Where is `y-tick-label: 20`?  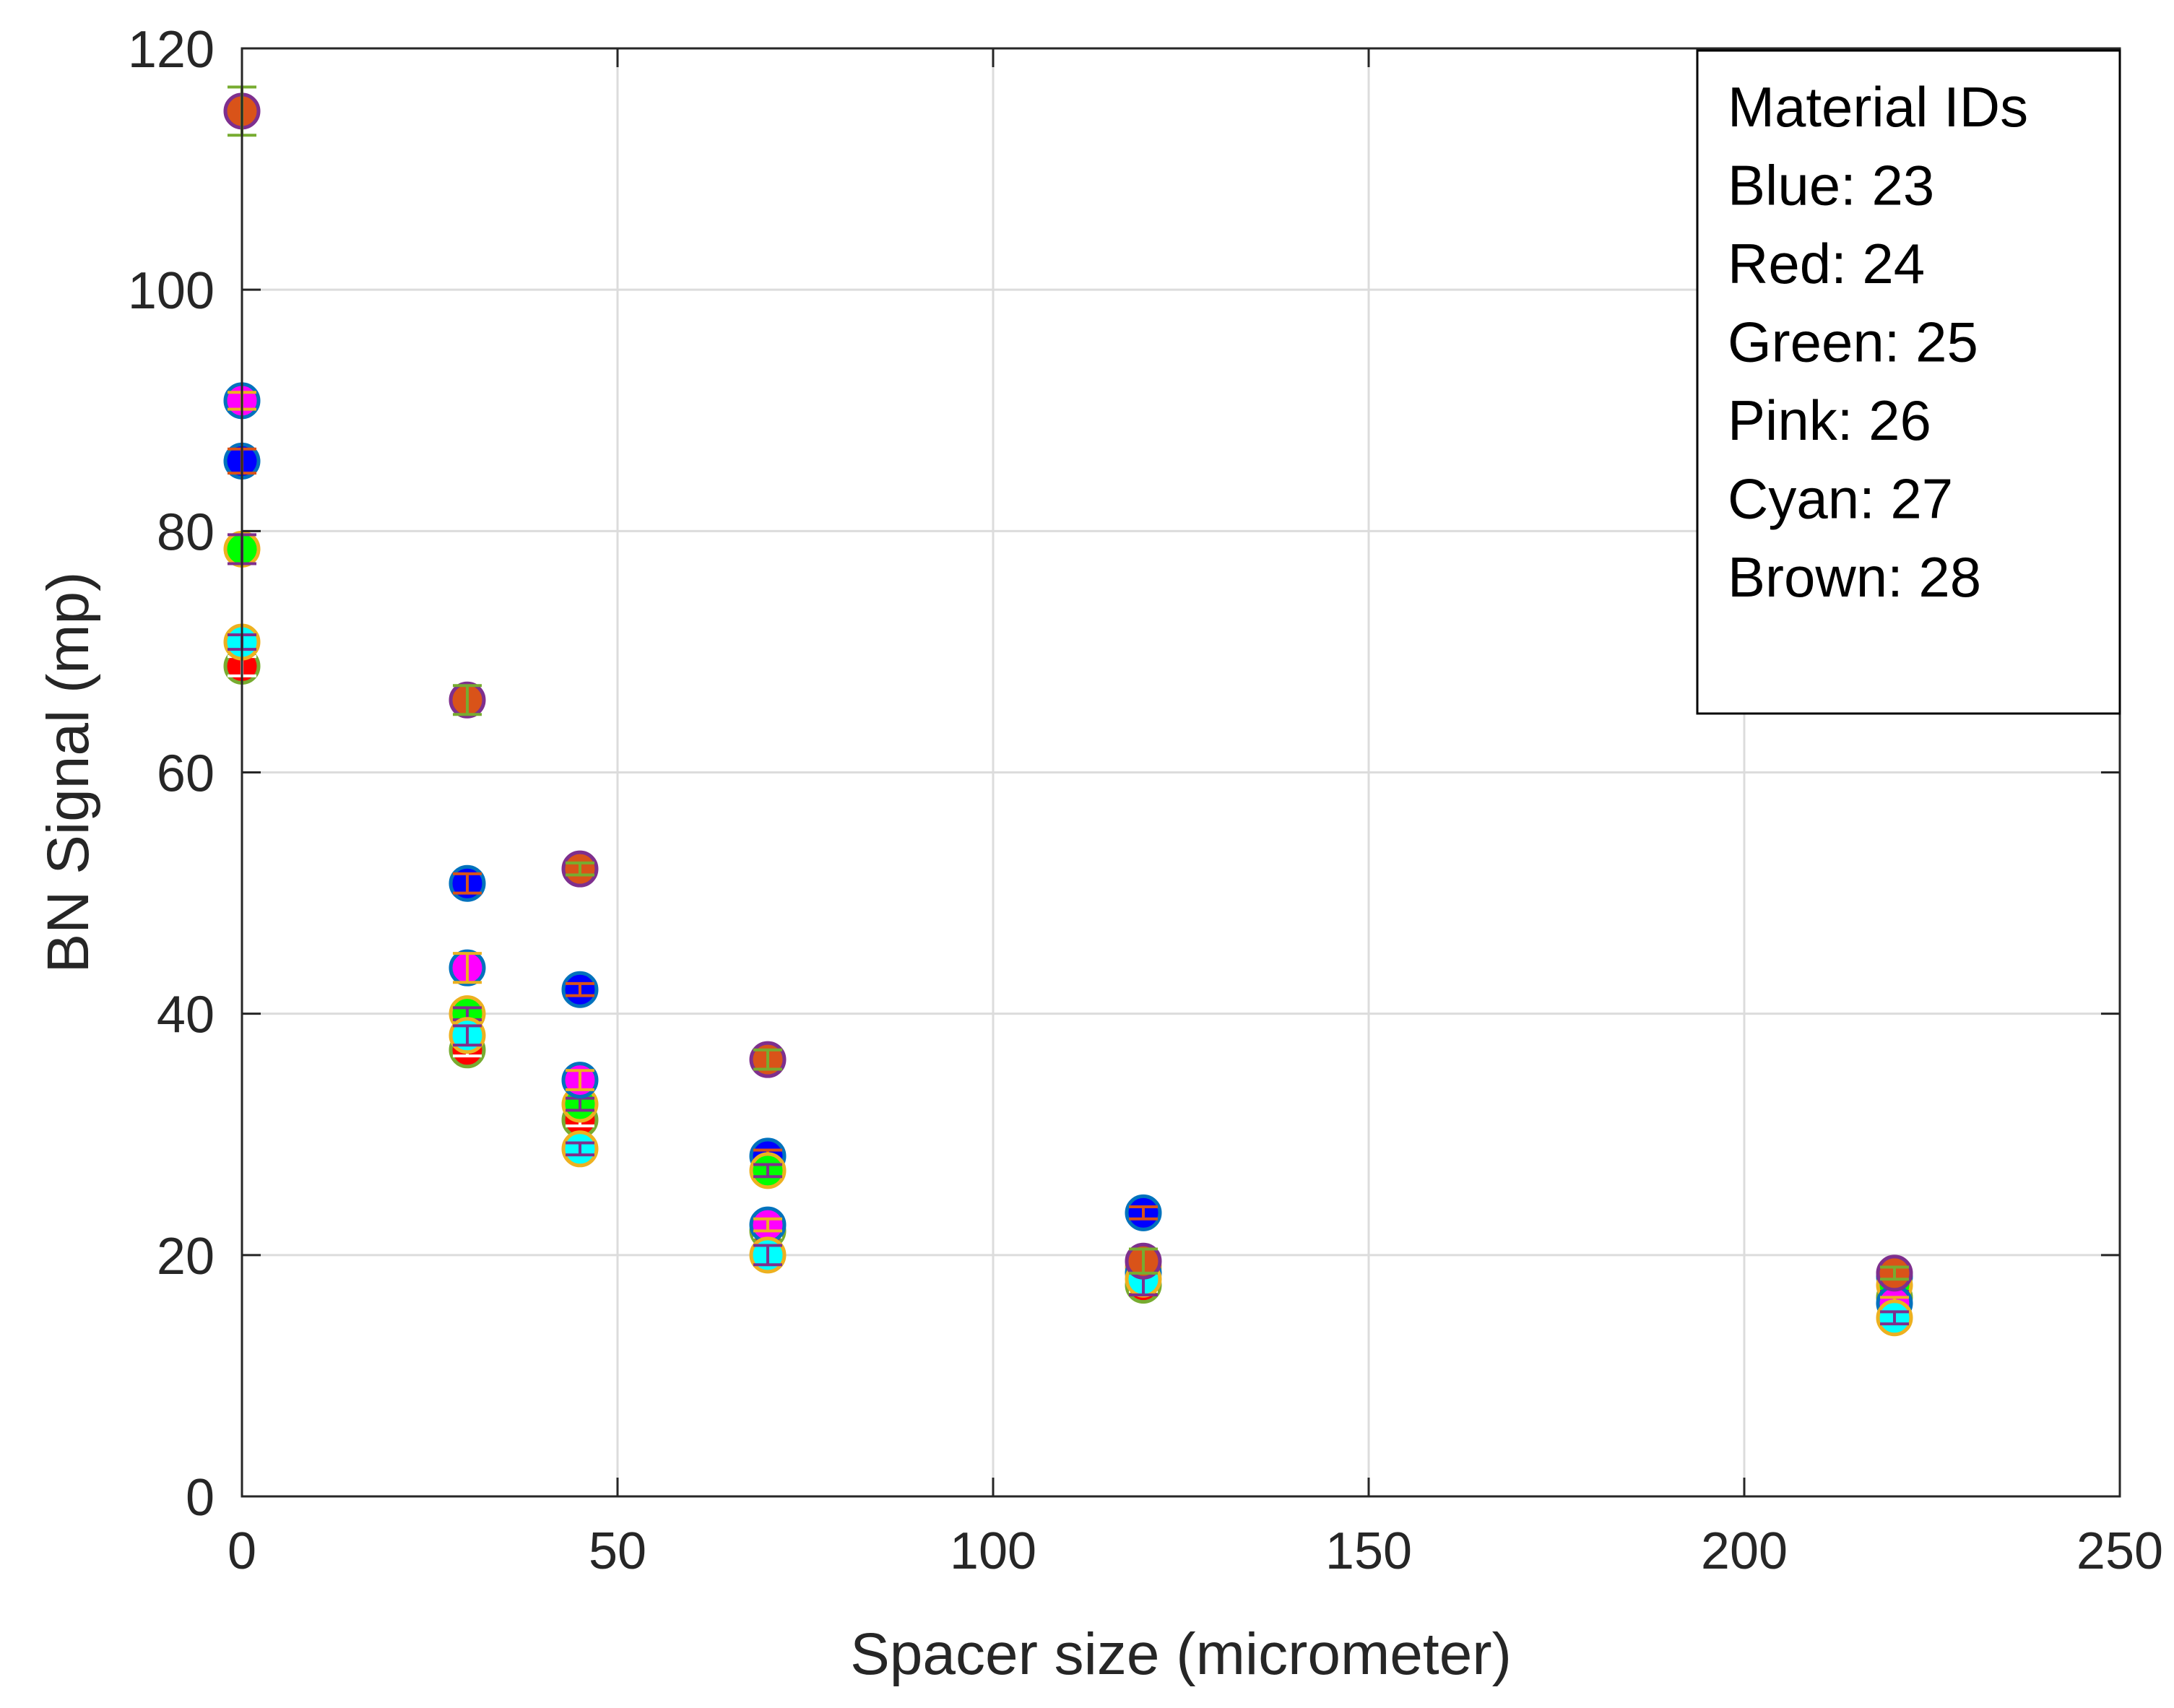
y-tick-label: 20 is located at coordinates (186, 1257).